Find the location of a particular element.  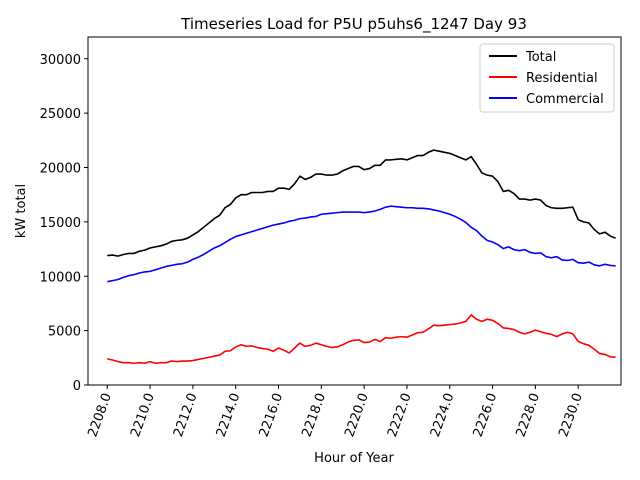

y-tick-label: 15000 is located at coordinates (60, 223).